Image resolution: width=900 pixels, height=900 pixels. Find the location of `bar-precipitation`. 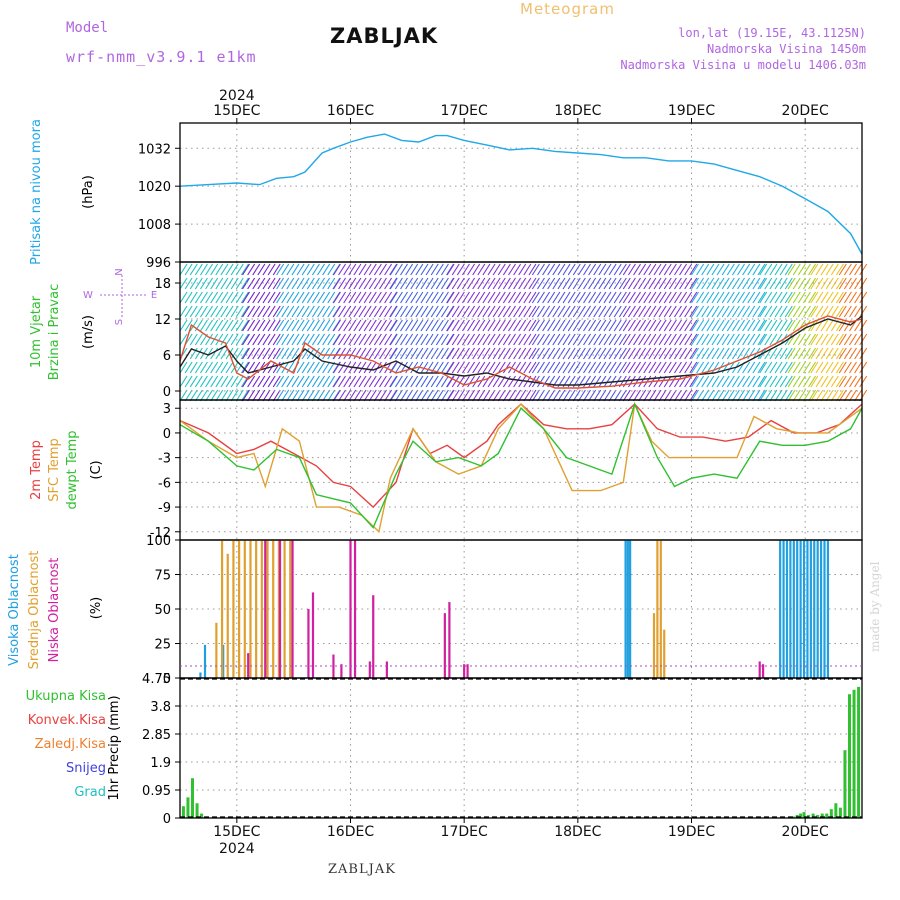

bar-precipitation is located at coordinates (827, 815).